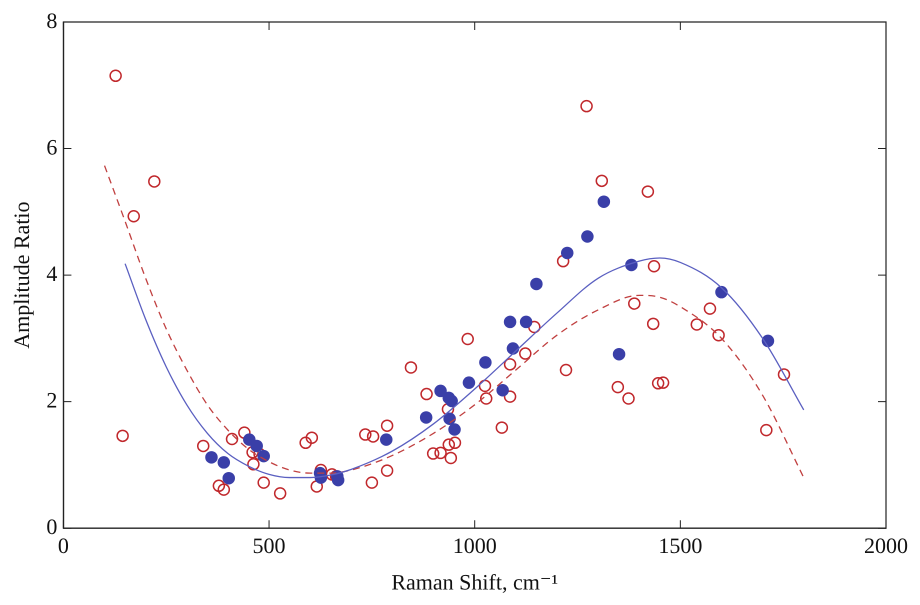  Describe the element at coordinates (52, 526) in the screenshot. I see `y-tick-label: 0` at that location.